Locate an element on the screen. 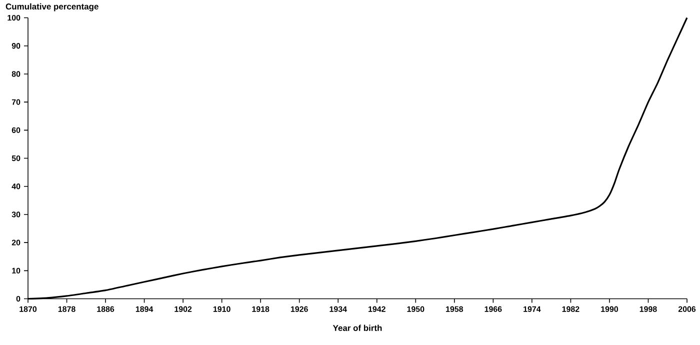 The image size is (700, 345). x-axis-title: Year of birth is located at coordinates (357, 328).